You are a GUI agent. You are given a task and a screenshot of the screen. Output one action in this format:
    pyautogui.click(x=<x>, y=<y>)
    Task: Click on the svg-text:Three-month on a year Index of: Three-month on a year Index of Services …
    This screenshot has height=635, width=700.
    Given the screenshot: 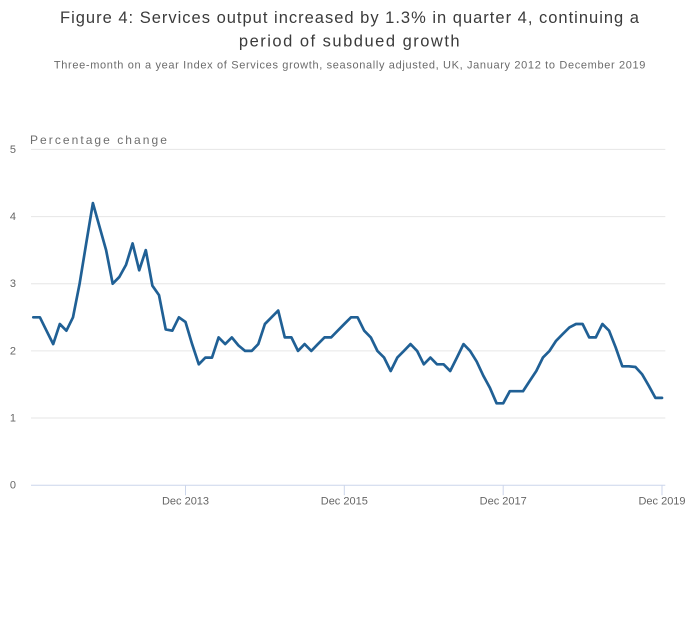 What is the action you would take?
    pyautogui.click(x=350, y=66)
    